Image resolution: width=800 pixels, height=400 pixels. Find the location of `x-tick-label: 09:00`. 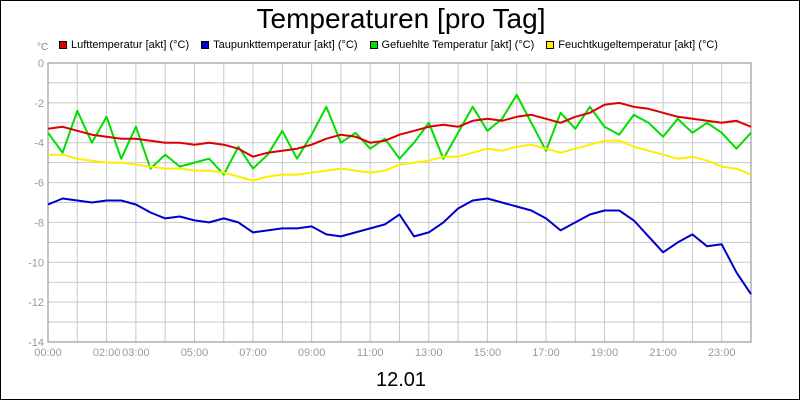

x-tick-label: 09:00 is located at coordinates (312, 353).